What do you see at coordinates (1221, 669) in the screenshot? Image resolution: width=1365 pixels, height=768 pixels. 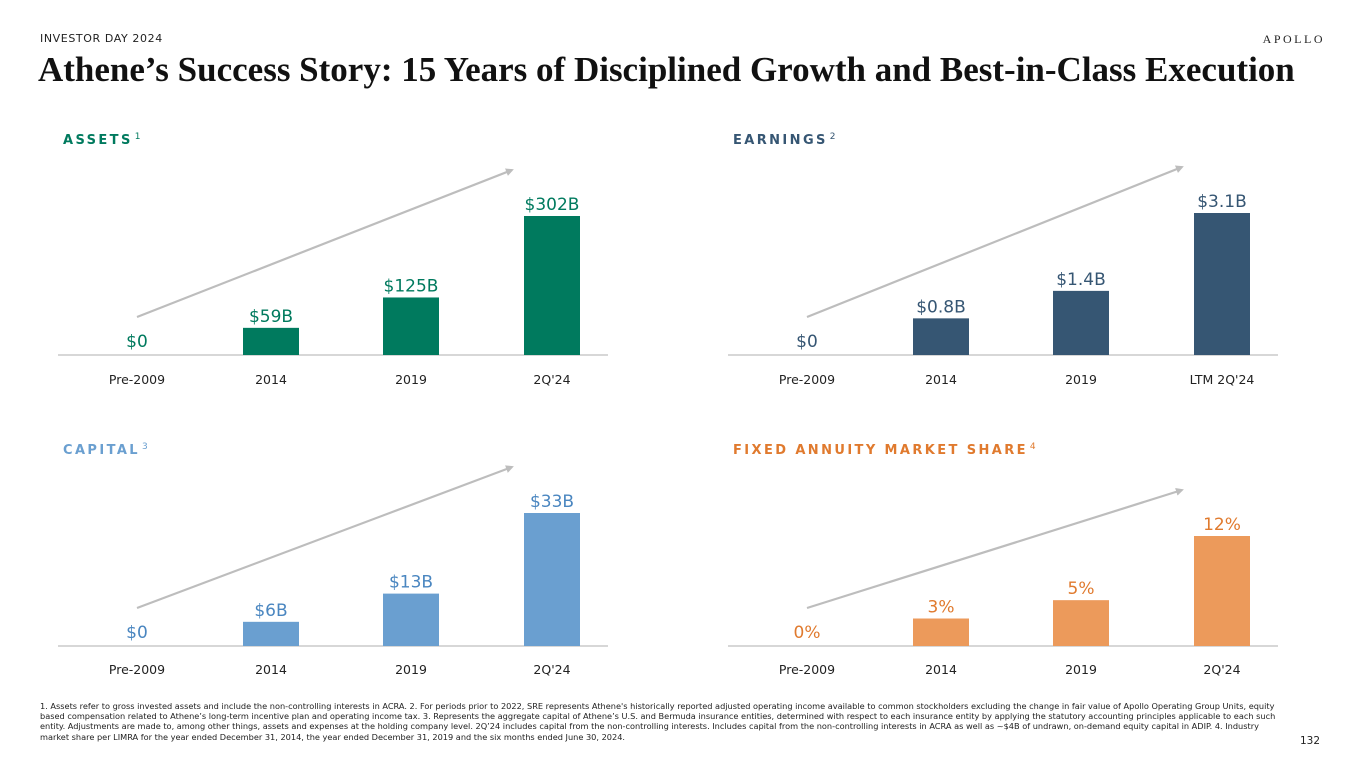 I see `market-share-category-label: 2Q'24` at bounding box center [1221, 669].